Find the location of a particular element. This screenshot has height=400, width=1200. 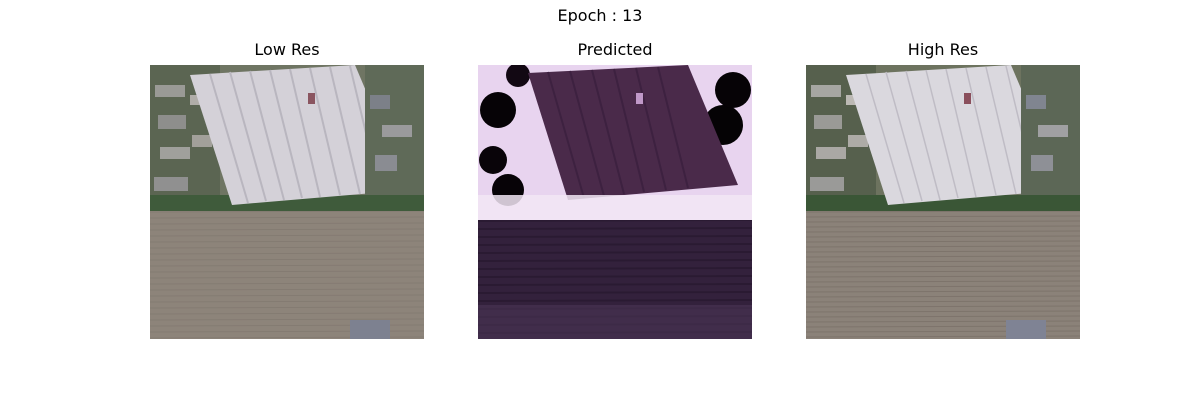

panel-title: Predicted is located at coordinates (615, 49).